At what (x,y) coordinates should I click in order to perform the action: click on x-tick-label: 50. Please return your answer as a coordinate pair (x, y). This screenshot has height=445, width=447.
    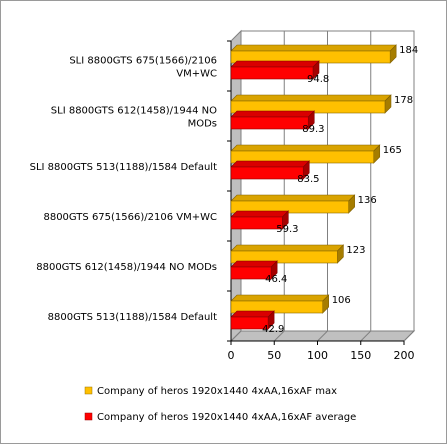
    Looking at the image, I should click on (274, 355).